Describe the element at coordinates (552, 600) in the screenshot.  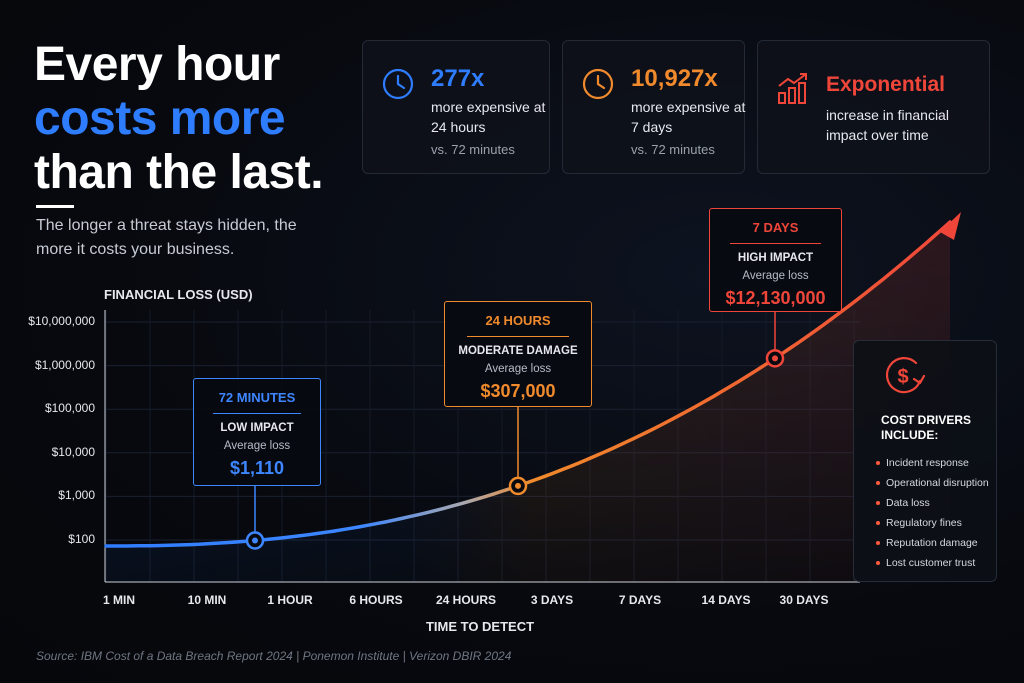
I see `x-tick-label: 3 DAYS` at that location.